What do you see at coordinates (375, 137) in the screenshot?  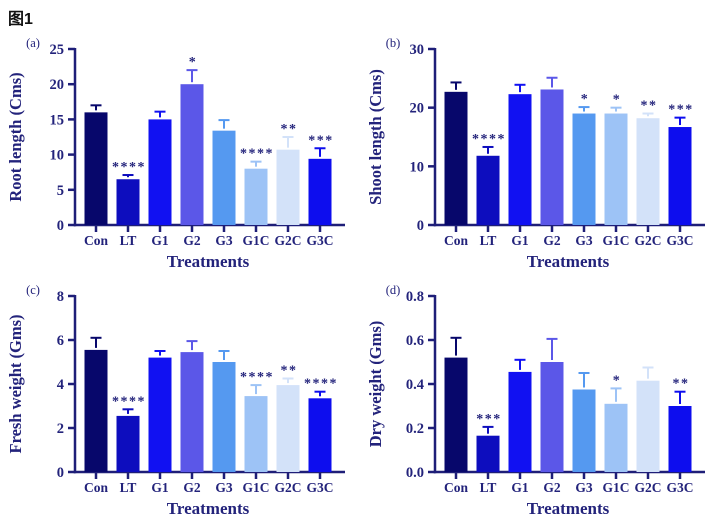 I see `y-axis-title: Shoot length (Cms)` at bounding box center [375, 137].